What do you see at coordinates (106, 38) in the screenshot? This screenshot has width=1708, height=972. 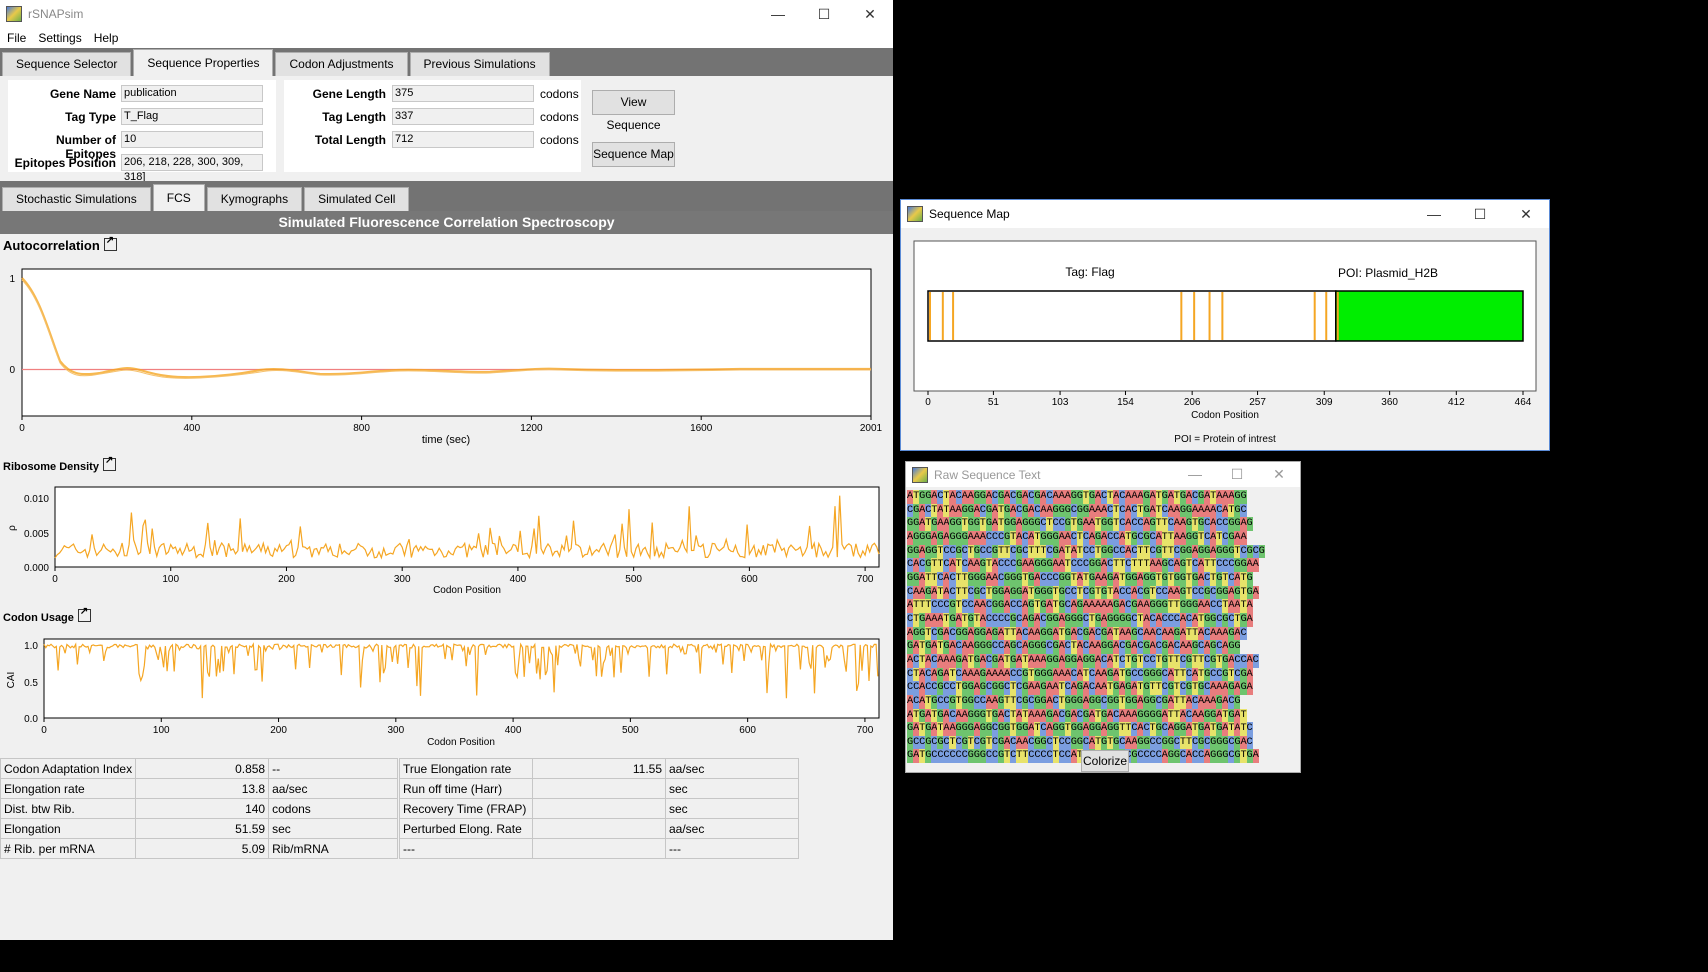 I see `menu-help: Help` at bounding box center [106, 38].